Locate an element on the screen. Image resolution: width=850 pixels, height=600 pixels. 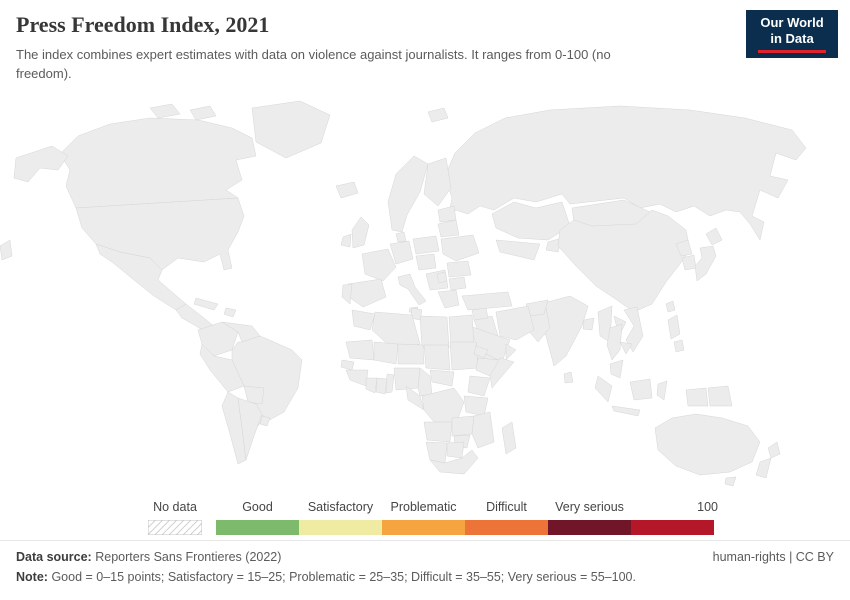
iceland-region is located at coordinates (347, 190).